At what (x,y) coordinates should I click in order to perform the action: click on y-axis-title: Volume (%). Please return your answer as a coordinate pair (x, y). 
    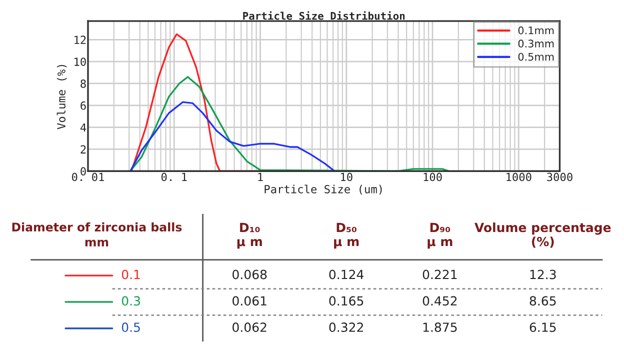
    Looking at the image, I should click on (61, 97).